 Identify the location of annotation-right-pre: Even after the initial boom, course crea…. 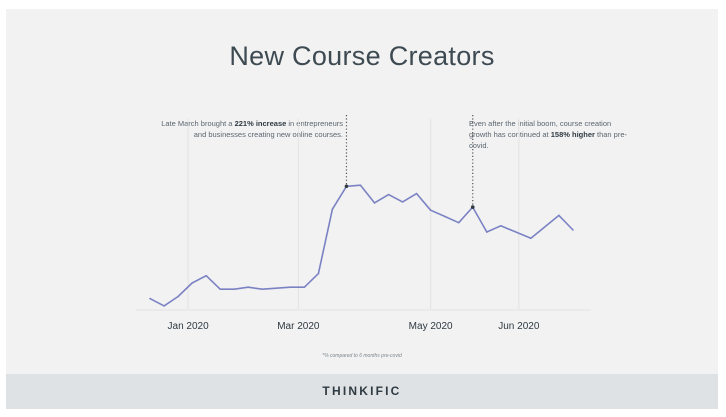
(540, 129).